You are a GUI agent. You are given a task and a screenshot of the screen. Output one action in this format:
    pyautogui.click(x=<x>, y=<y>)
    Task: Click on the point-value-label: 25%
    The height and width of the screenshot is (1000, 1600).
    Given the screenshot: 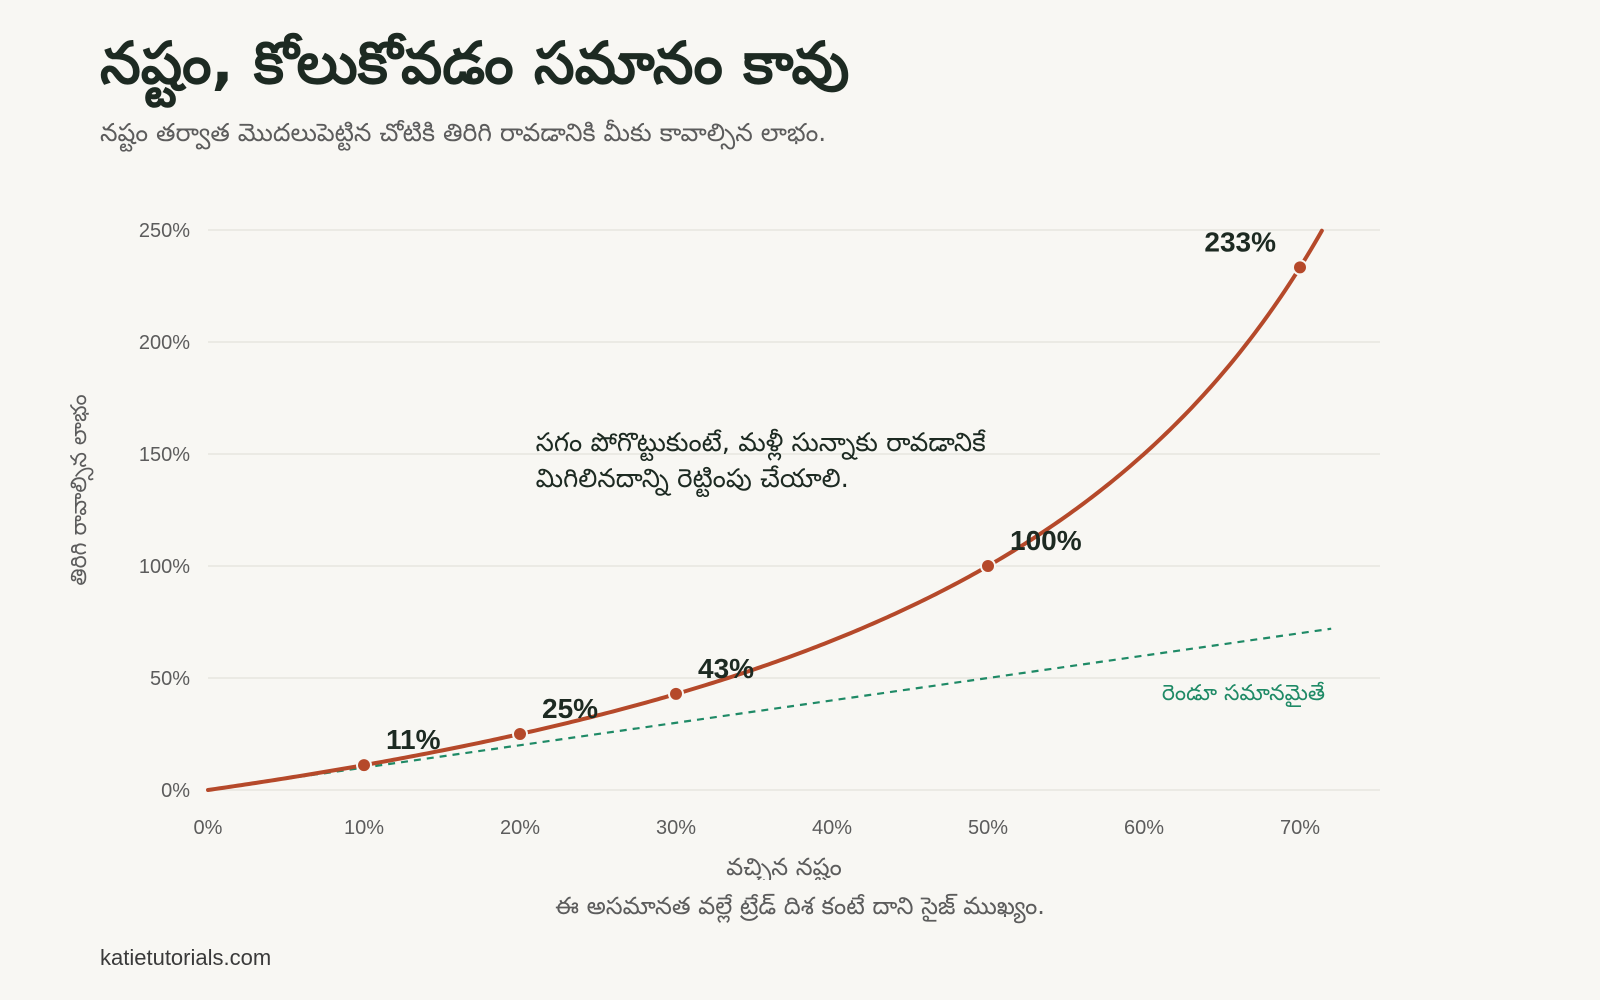 What is the action you would take?
    pyautogui.click(x=570, y=708)
    